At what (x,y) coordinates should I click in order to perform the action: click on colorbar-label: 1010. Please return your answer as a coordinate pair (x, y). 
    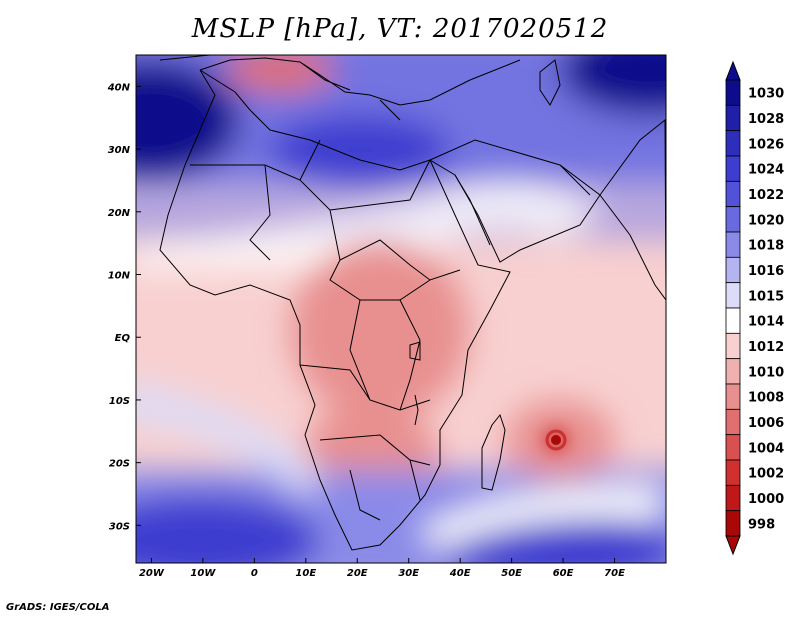
    Looking at the image, I should click on (766, 372).